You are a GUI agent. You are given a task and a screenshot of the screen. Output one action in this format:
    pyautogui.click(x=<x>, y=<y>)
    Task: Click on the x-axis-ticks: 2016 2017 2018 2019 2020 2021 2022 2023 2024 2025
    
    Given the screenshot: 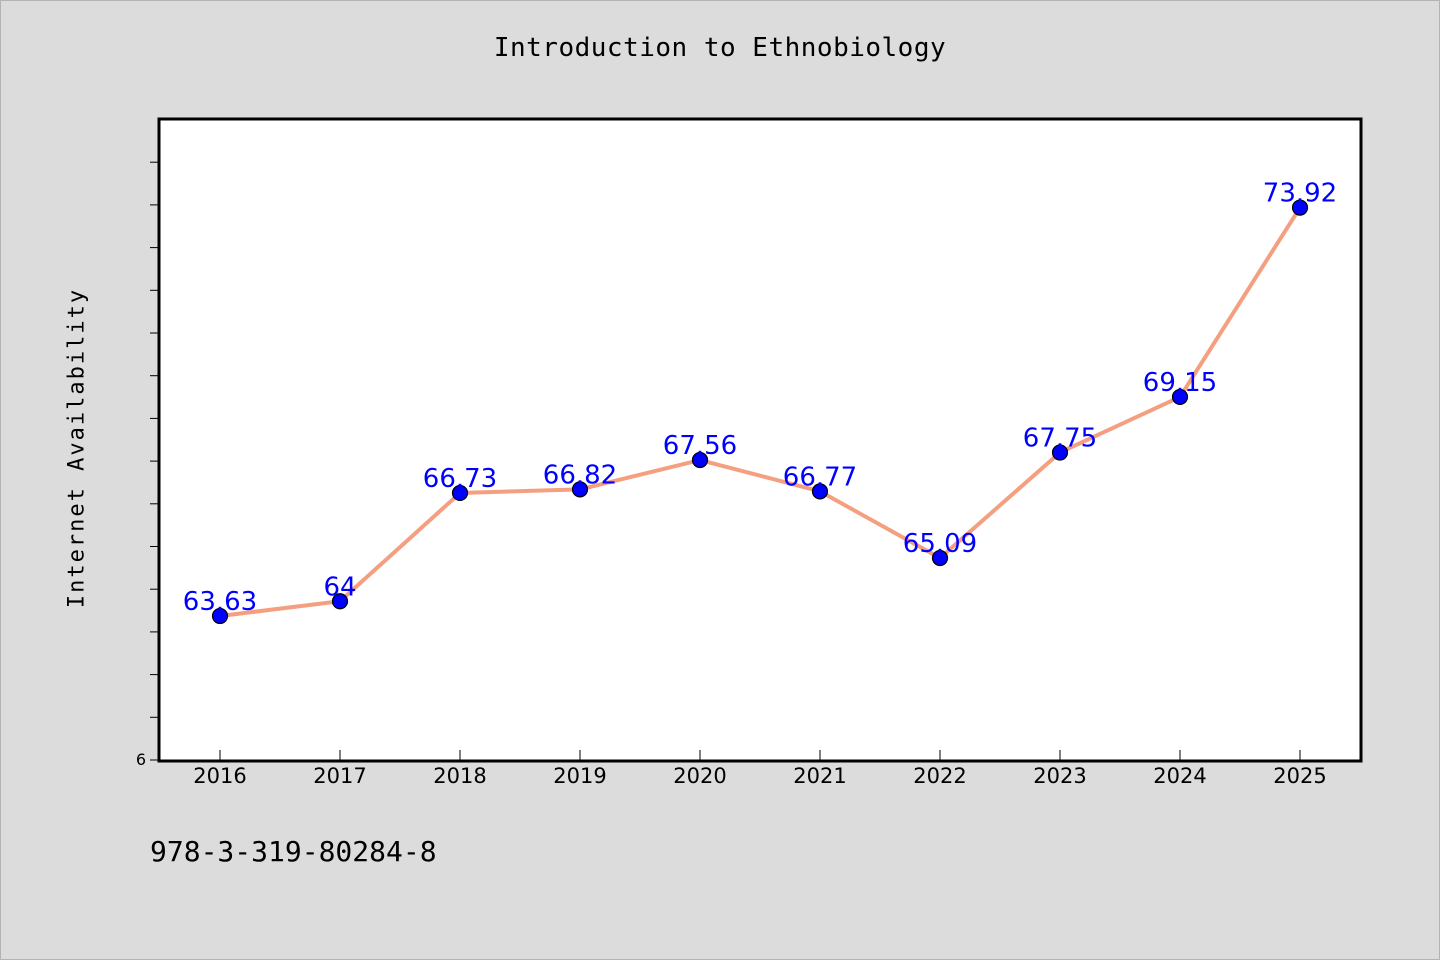 What is the action you would take?
    pyautogui.click(x=760, y=769)
    